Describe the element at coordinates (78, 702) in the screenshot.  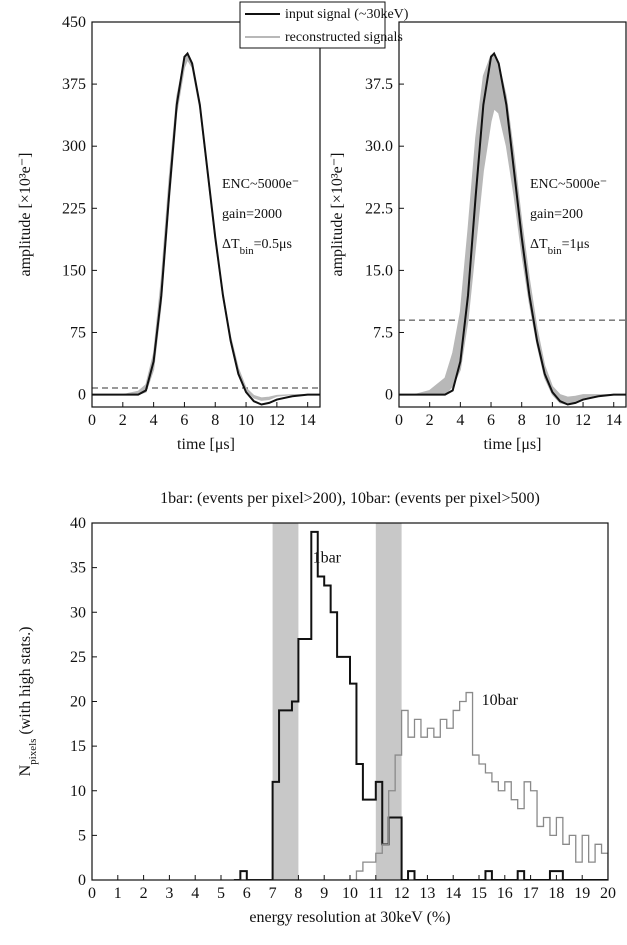
I see `y-tick-label: 20` at that location.